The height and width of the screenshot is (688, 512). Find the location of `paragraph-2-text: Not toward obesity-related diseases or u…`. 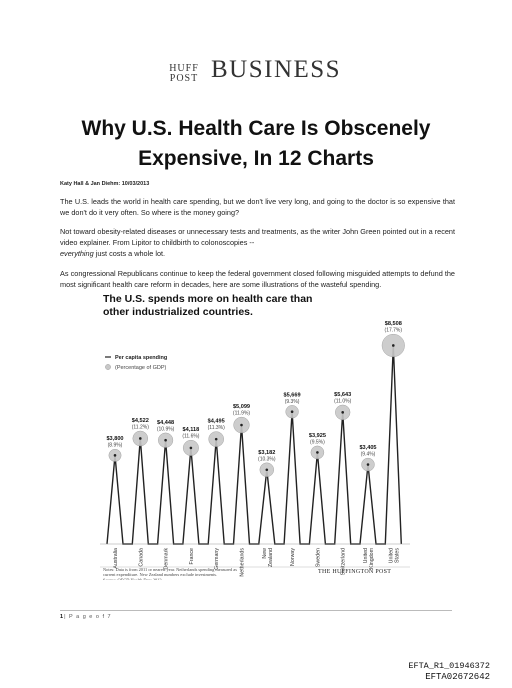

paragraph-2-text: Not toward obesity-related diseases or u… is located at coordinates (257, 237).